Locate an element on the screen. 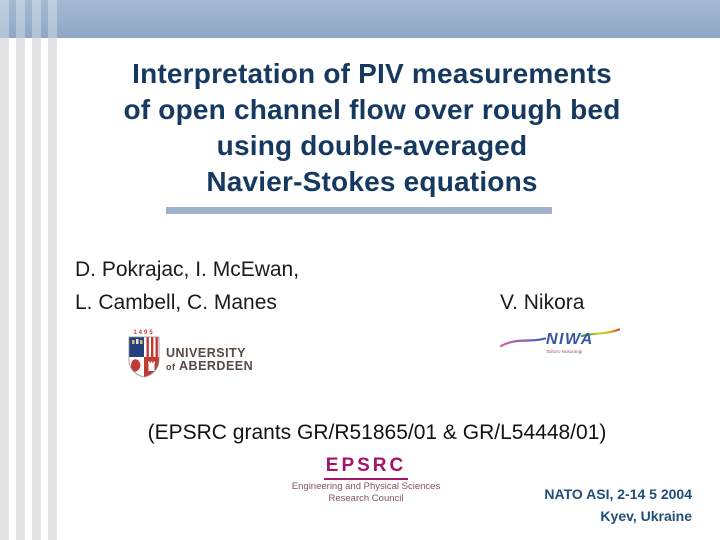  aberdeen-shield-icon is located at coordinates (144, 357).